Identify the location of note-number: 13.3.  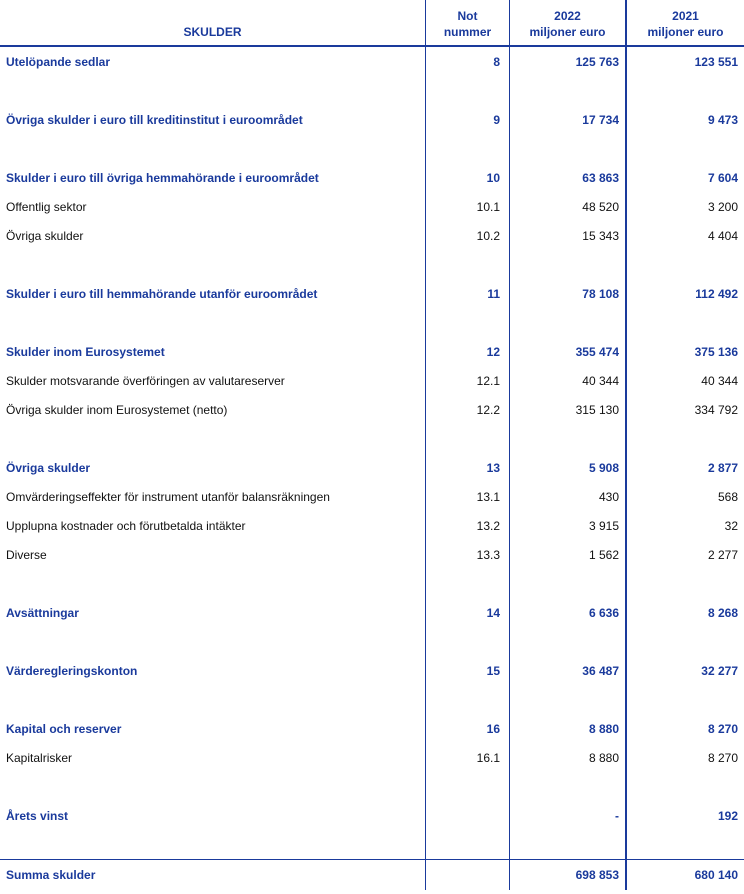
(488, 555).